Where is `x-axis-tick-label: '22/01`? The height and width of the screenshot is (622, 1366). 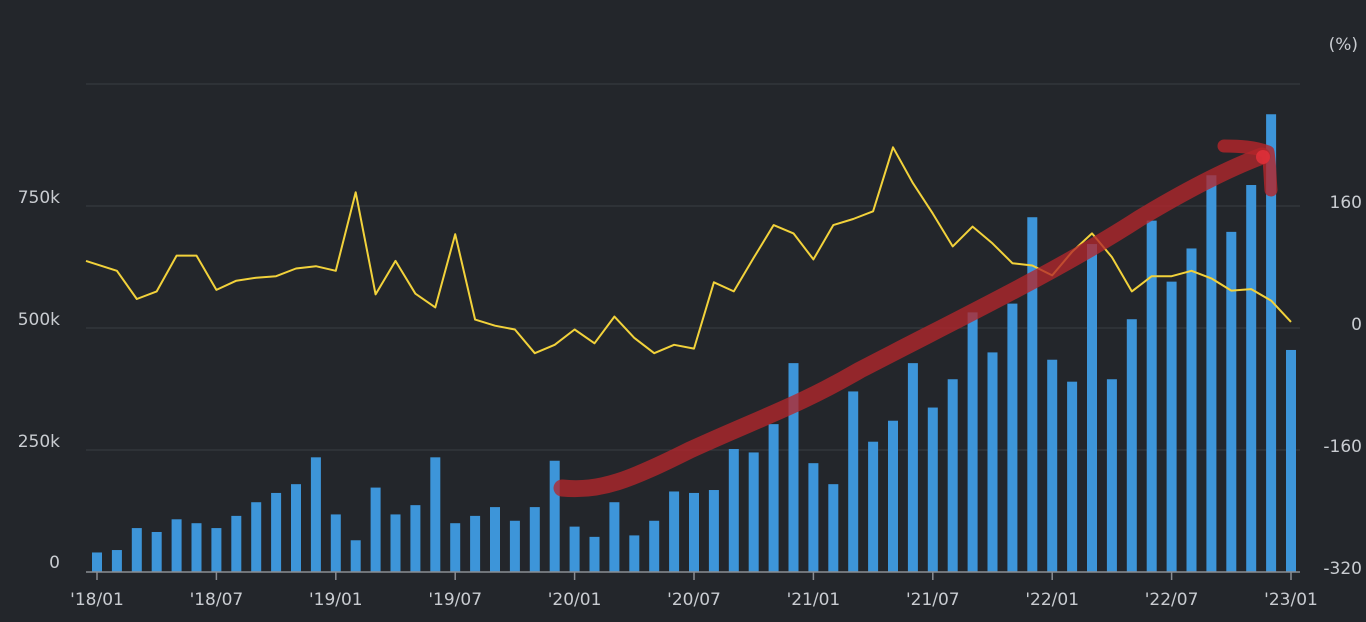
x-axis-tick-label: '22/01 is located at coordinates (1052, 600).